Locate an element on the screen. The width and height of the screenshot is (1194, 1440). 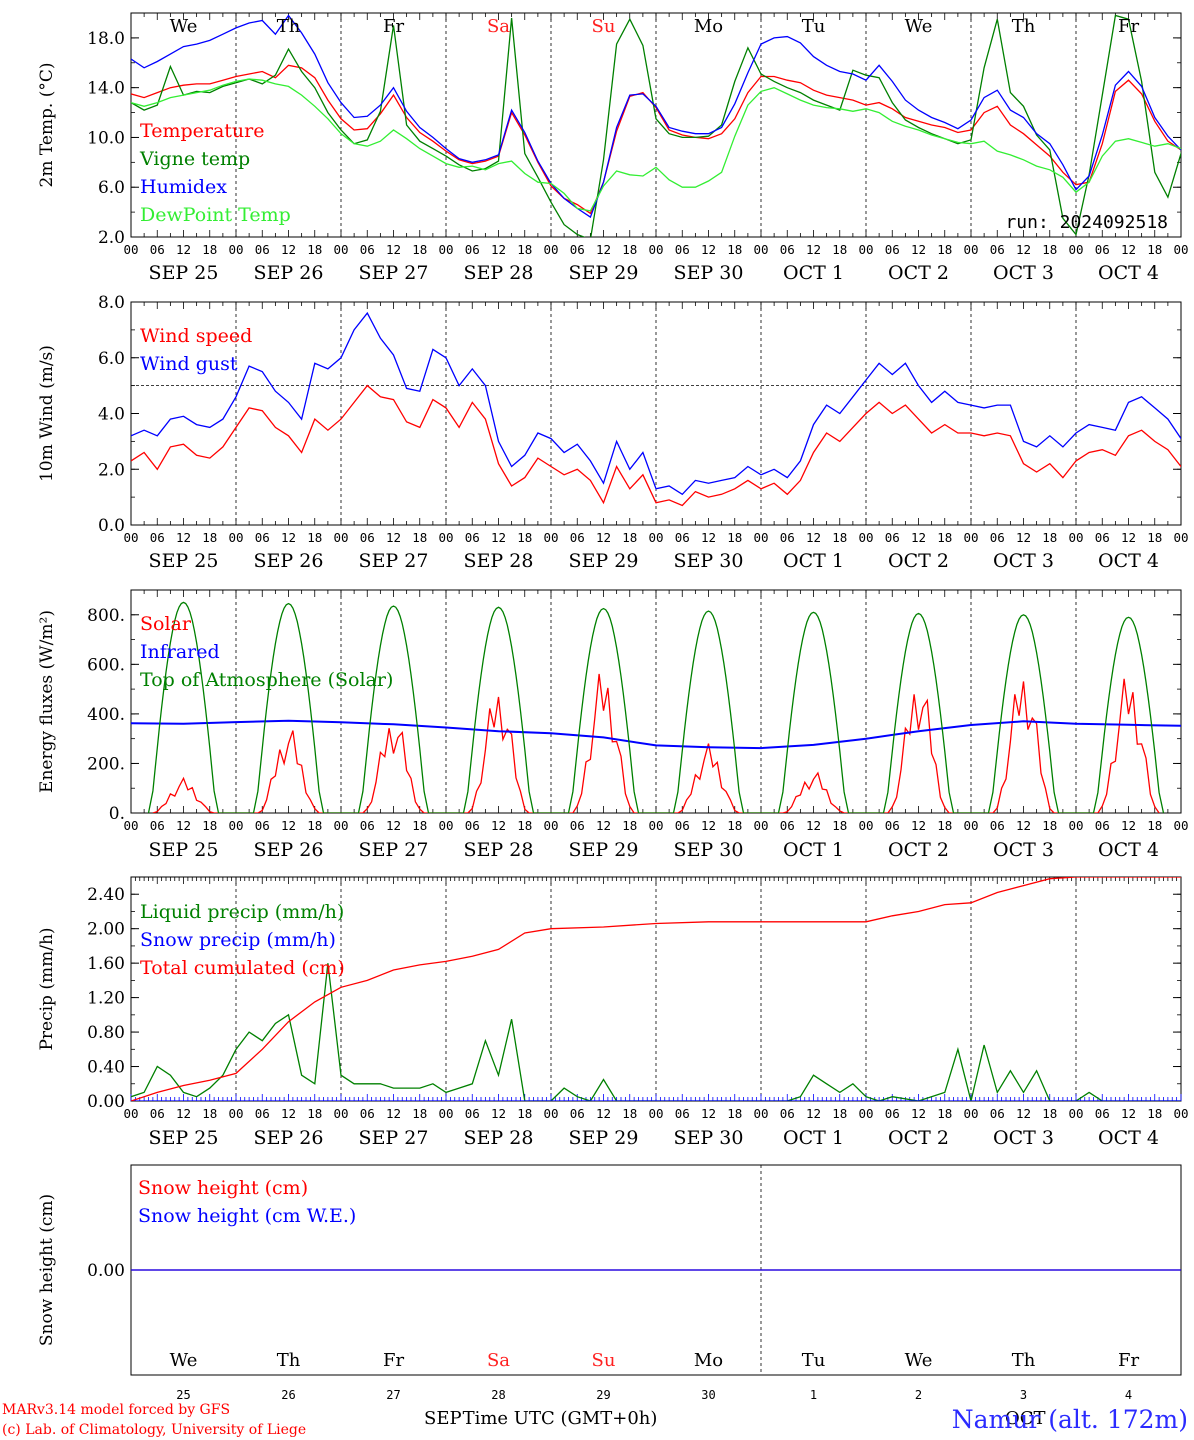
legend-entry: Solar is located at coordinates (166, 624).